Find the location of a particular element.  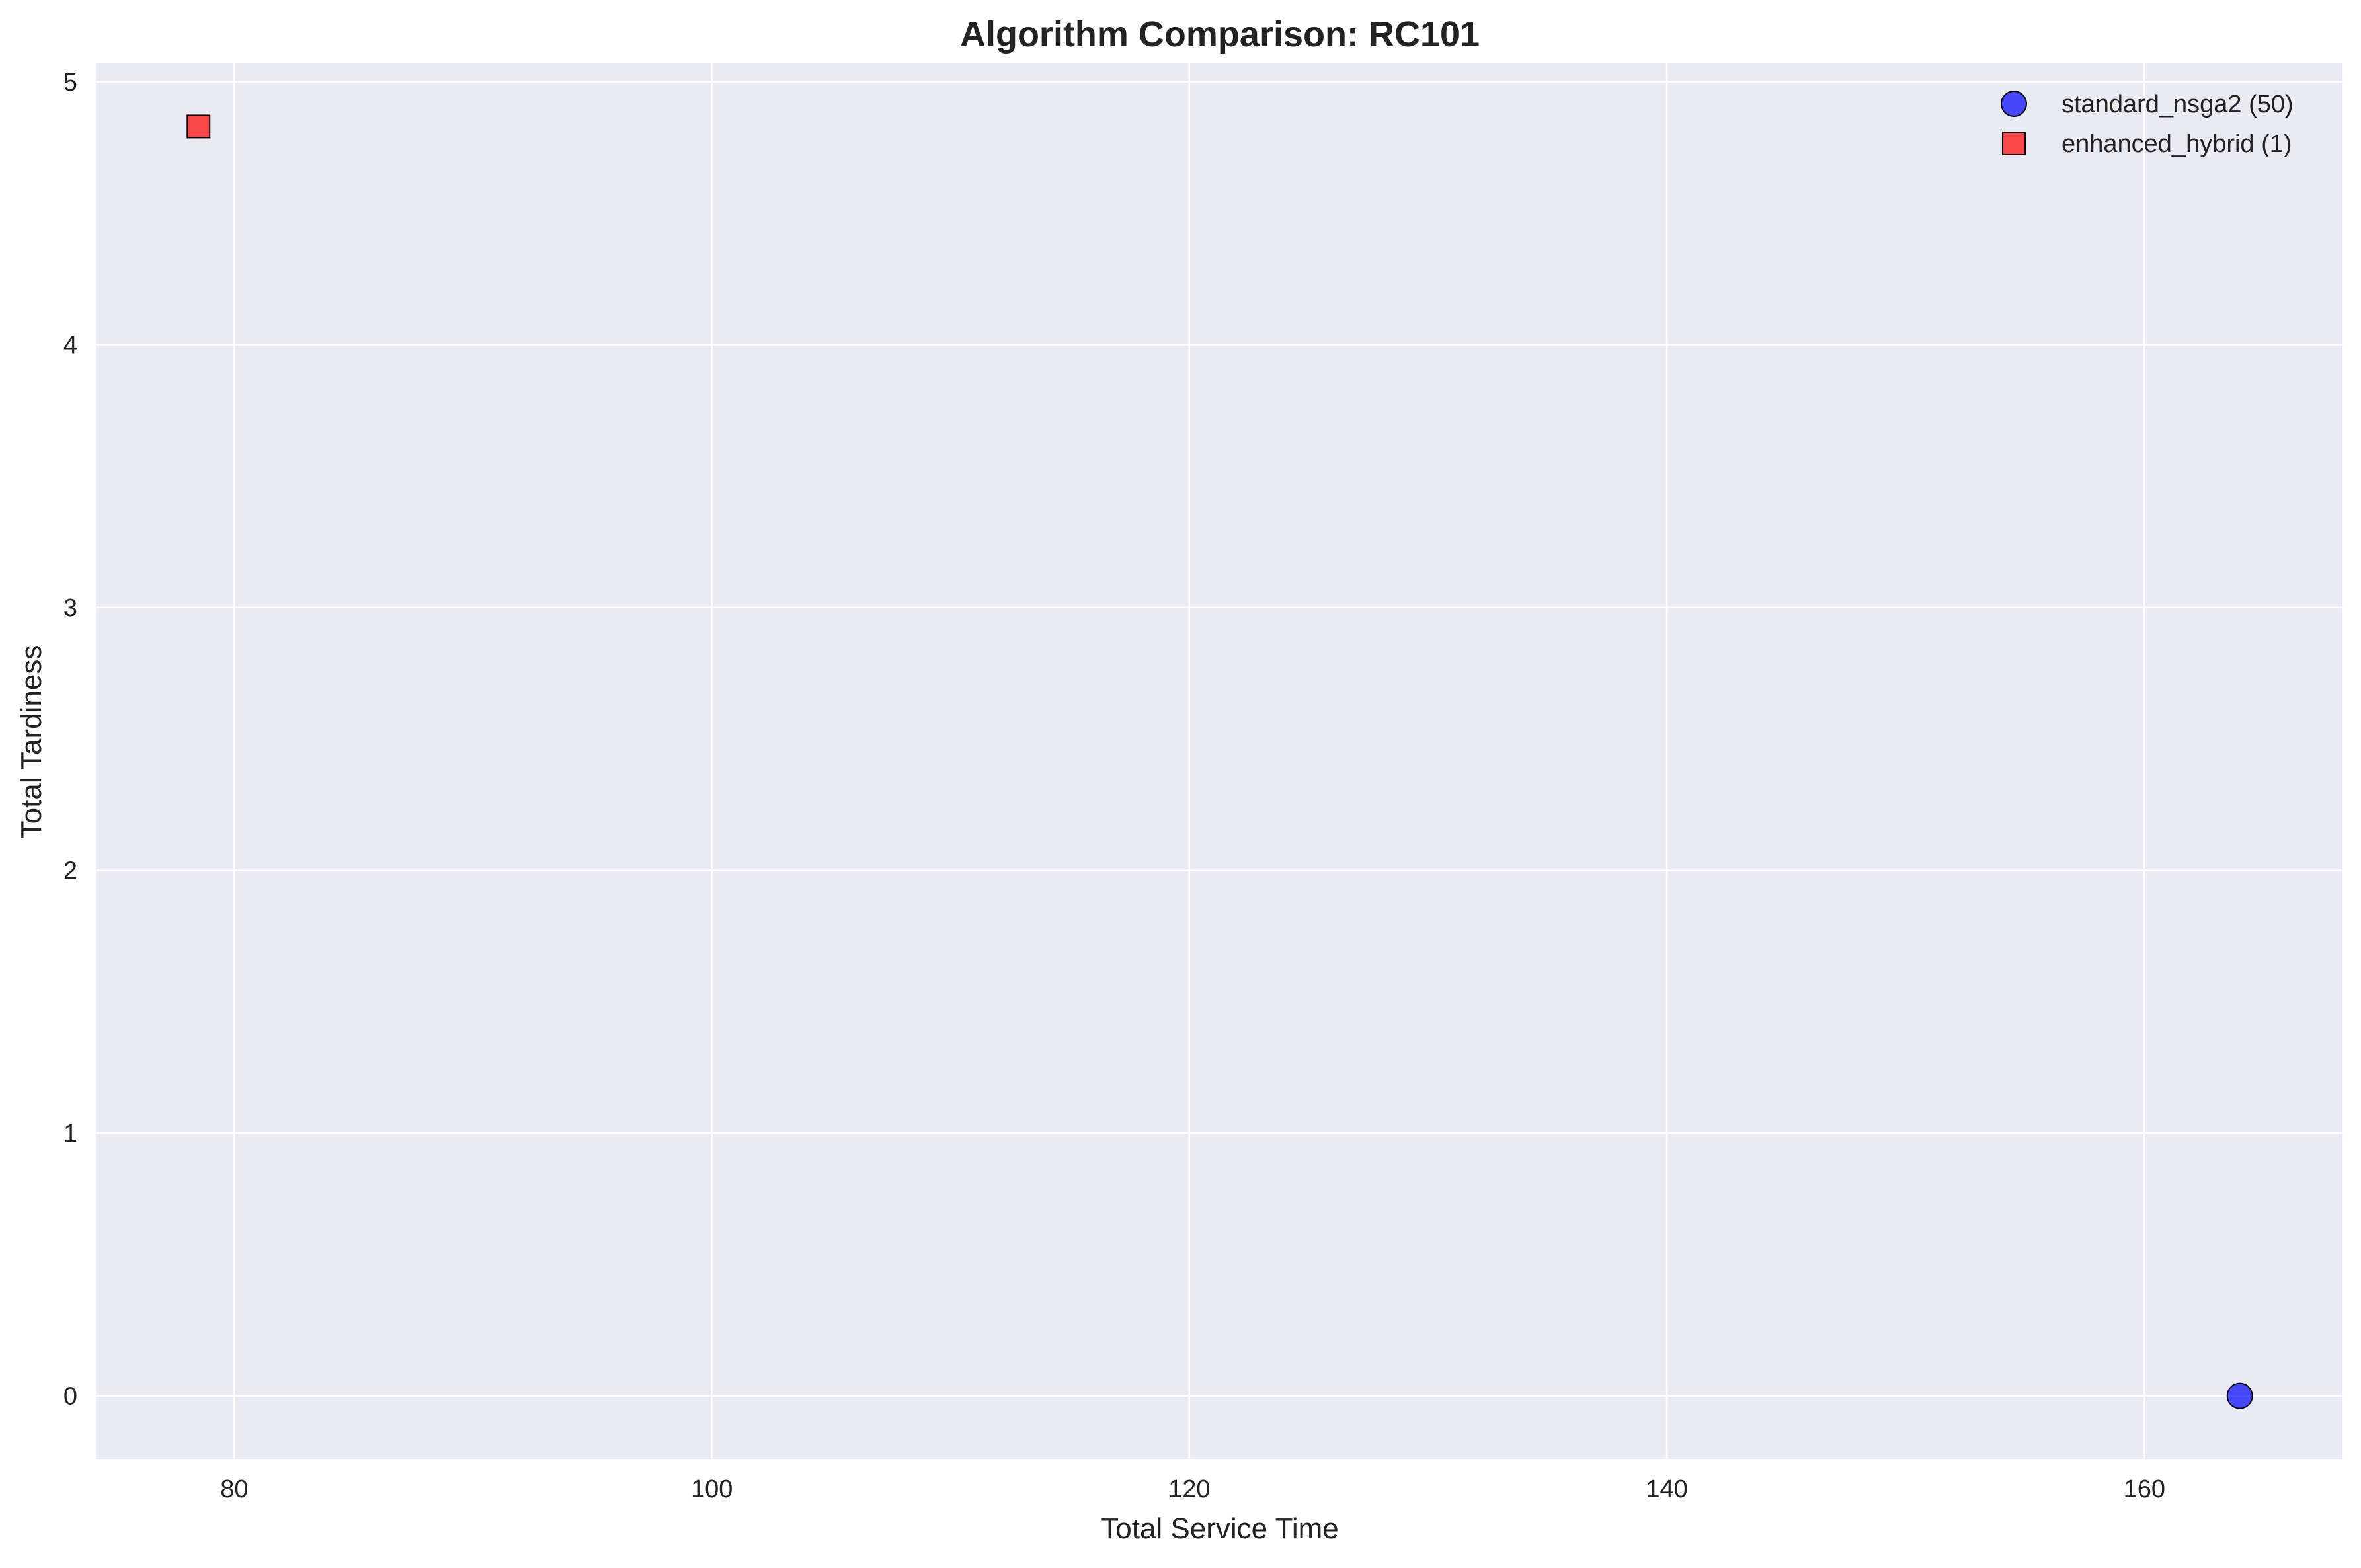

legend-label: standard_nsga2 (50) is located at coordinates (2177, 104).